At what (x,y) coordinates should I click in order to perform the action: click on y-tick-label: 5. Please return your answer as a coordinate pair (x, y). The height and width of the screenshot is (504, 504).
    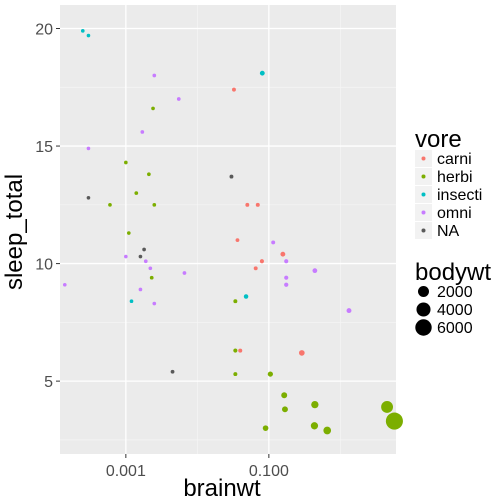
    Looking at the image, I should click on (48, 382).